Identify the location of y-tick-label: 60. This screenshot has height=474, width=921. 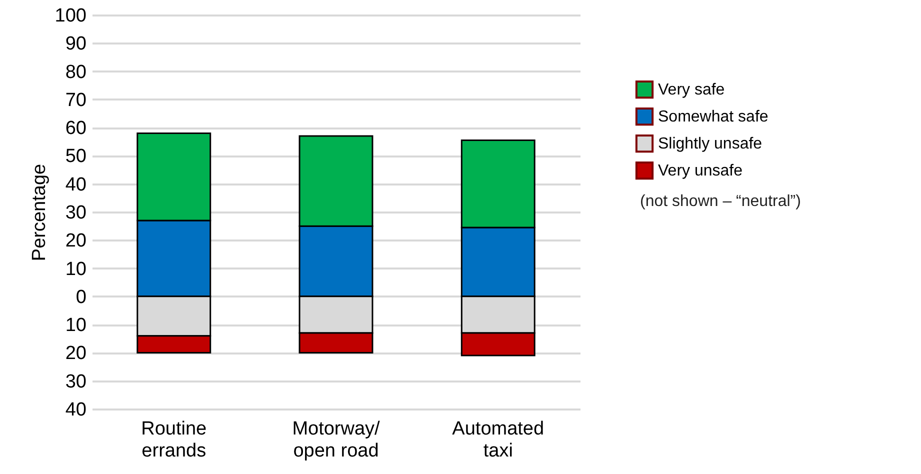
(75, 129).